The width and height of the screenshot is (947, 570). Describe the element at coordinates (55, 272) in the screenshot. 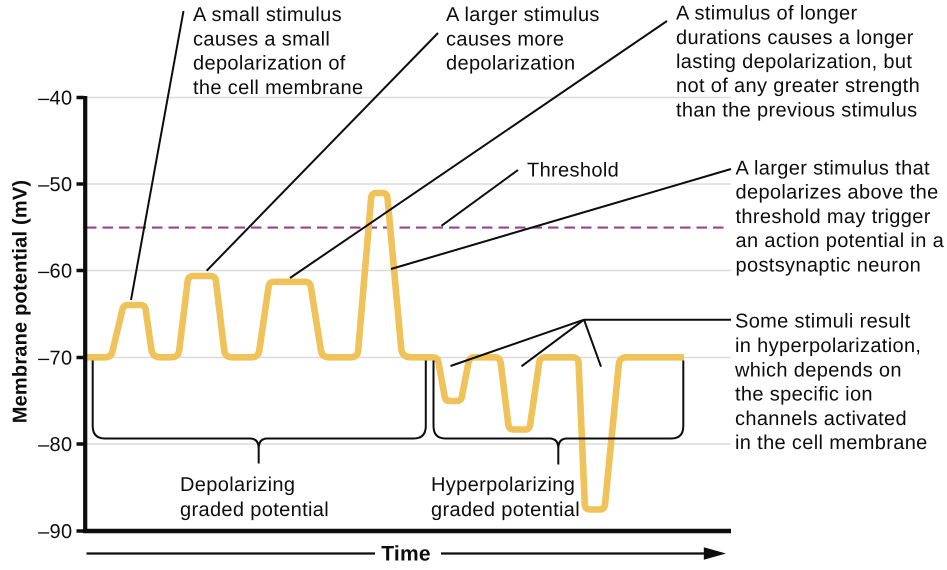

I see `svg-text: –60` at that location.